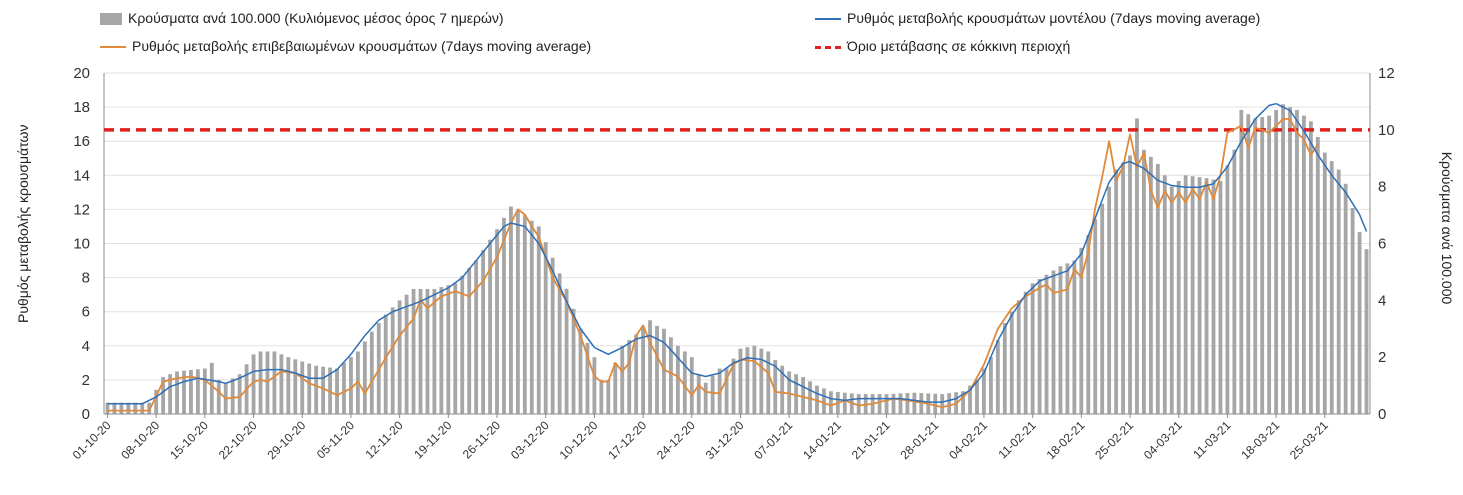 The width and height of the screenshot is (1463, 495). I want to click on legend-red: Όριο μετάβασης σε κόκκινη περιοχή, so click(942, 46).